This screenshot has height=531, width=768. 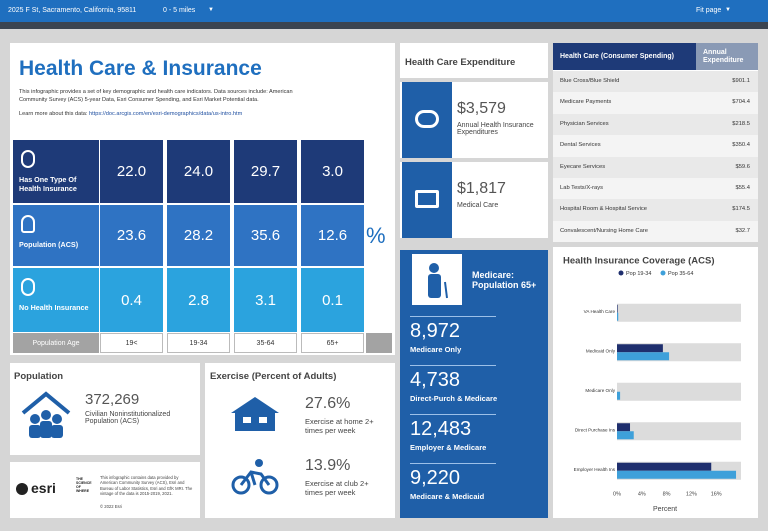 What do you see at coordinates (446, 290) in the screenshot?
I see `cane` at bounding box center [446, 290].